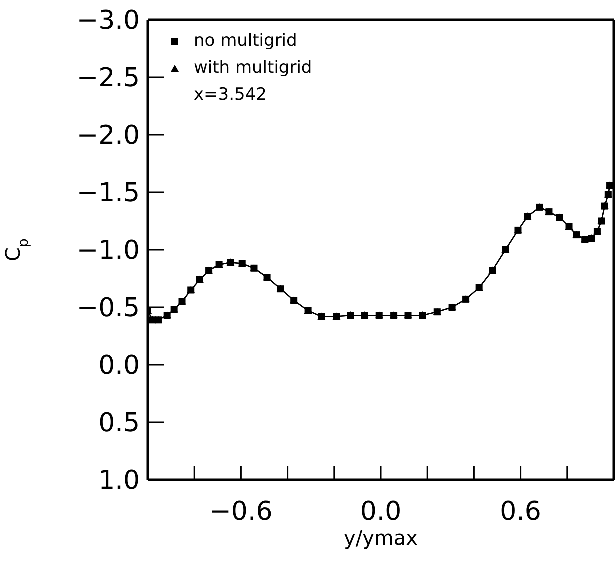 The height and width of the screenshot is (584, 615). I want to click on y-tick-label: 0.0, so click(119, 366).